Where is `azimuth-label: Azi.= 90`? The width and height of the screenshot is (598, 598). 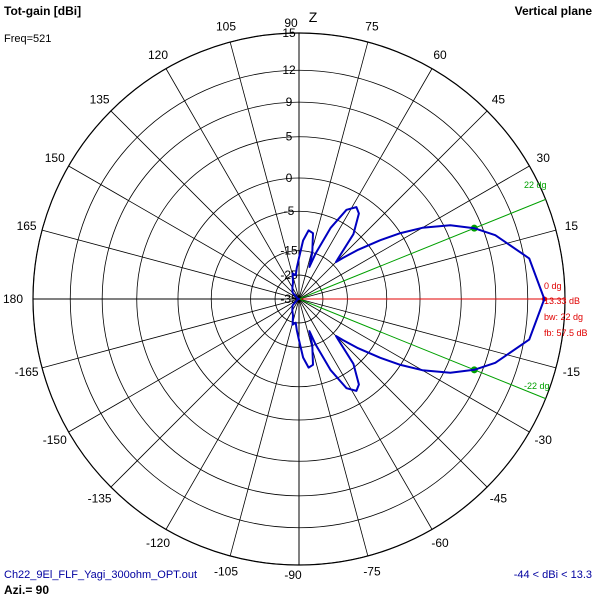 azimuth-label: Azi.= 90 is located at coordinates (27, 590).